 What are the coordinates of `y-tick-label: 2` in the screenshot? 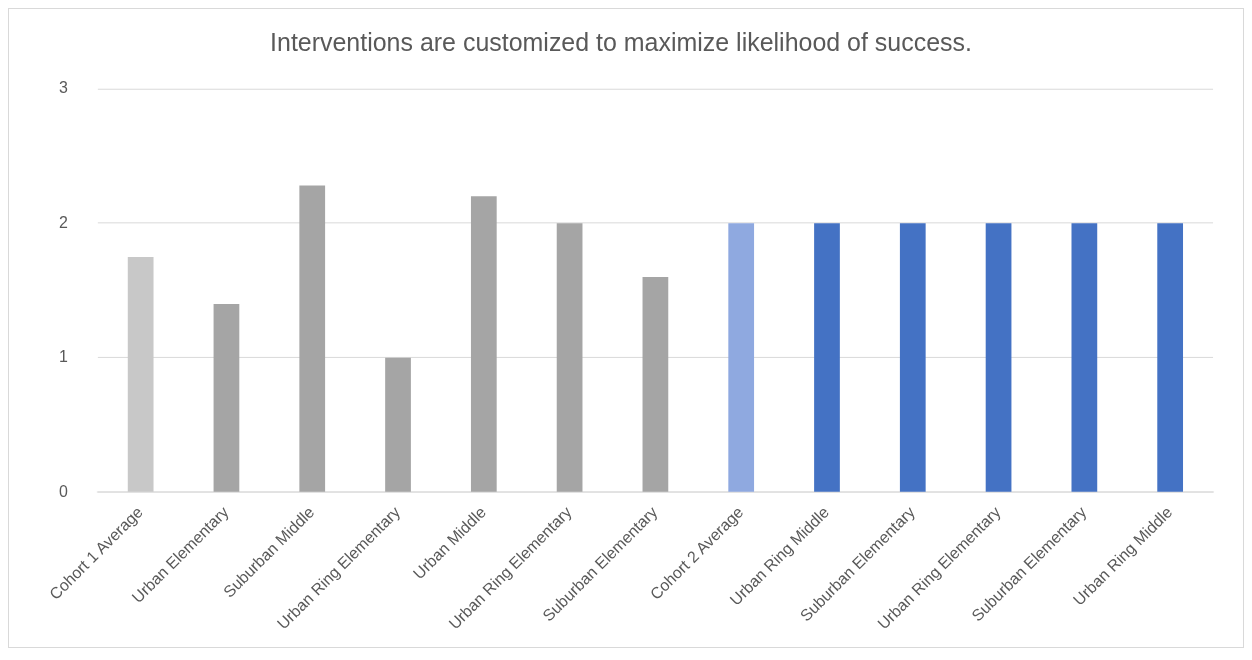 It's located at (63, 222).